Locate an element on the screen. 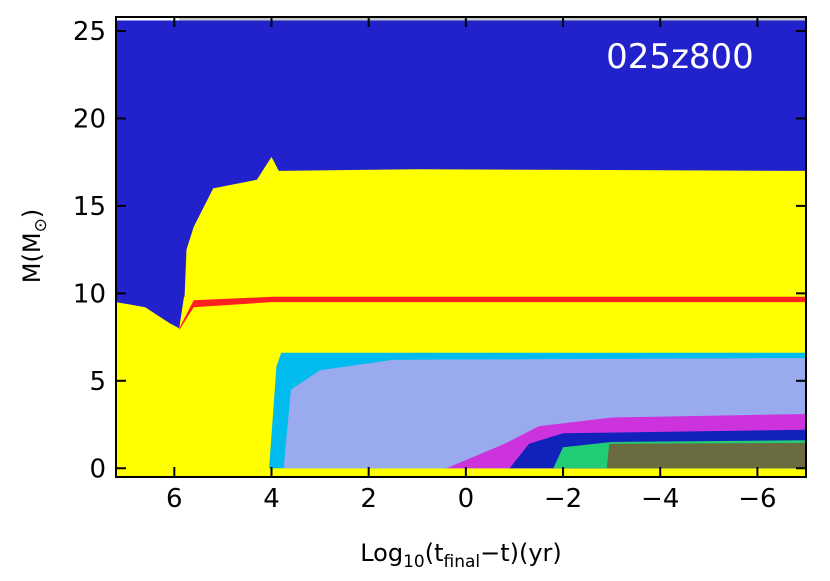  y-tick-label: 5 is located at coordinates (97, 382).